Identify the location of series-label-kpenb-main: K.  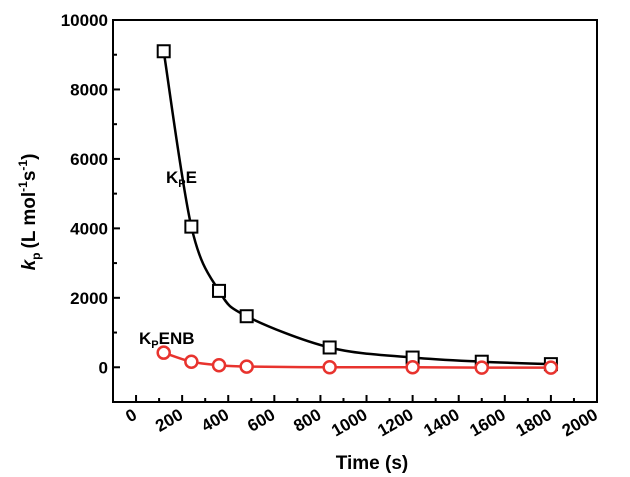
(145, 338).